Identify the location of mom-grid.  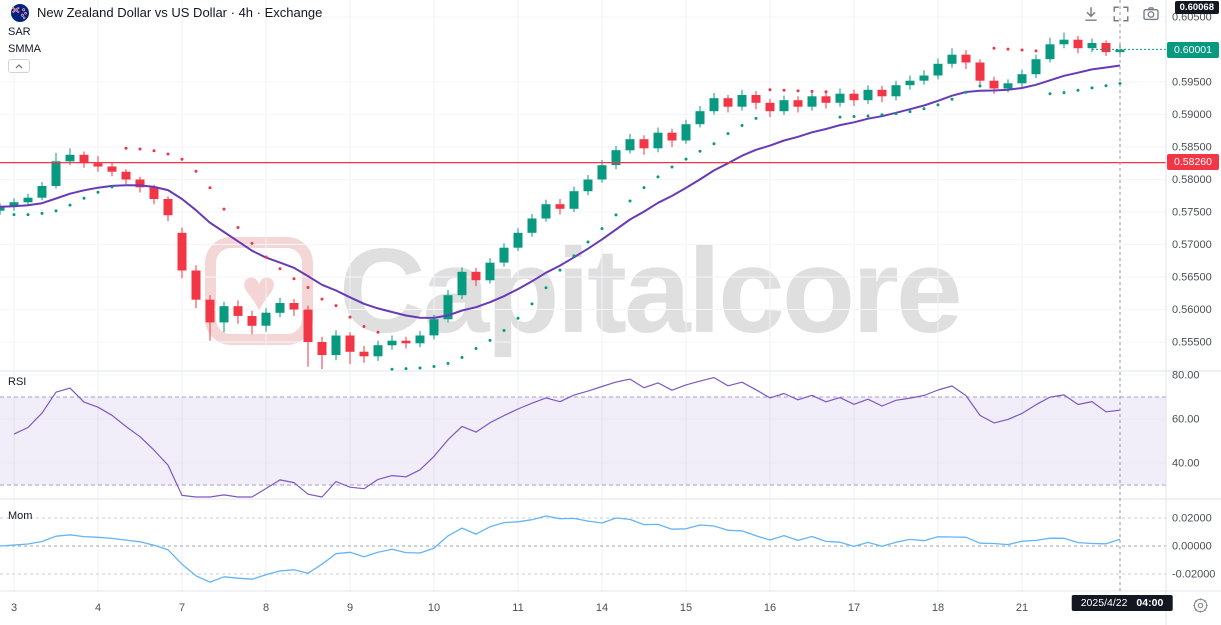
(583, 546).